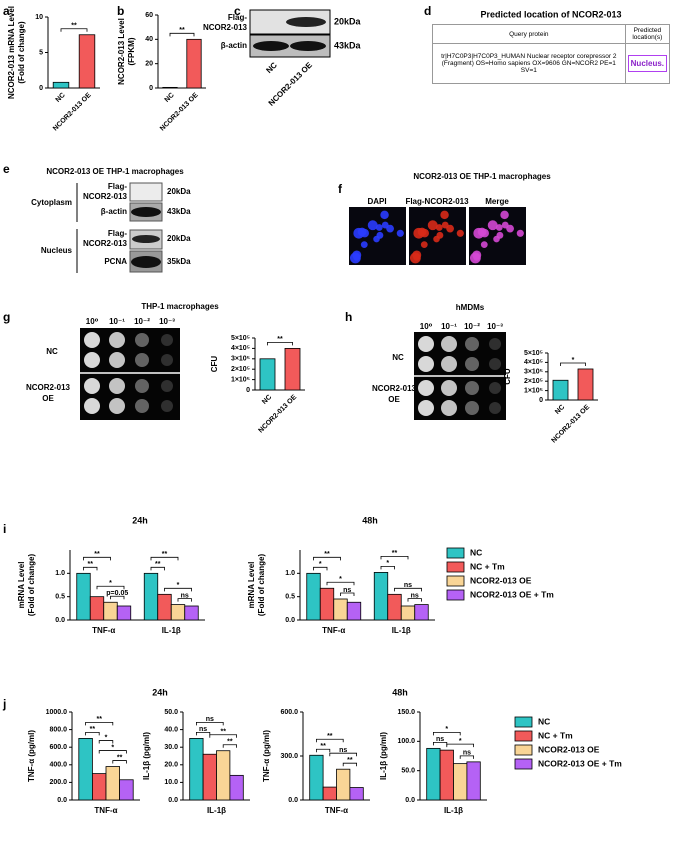  What do you see at coordinates (58, 782) in the screenshot?
I see `y-tick-label: 200.0` at bounding box center [58, 782].